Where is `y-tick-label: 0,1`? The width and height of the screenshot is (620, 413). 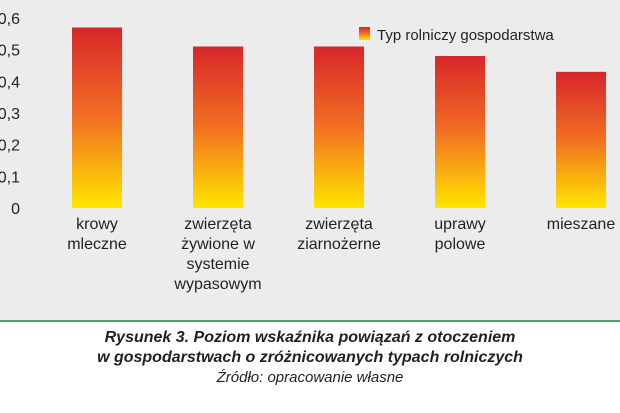 y-tick-label: 0,1 is located at coordinates (10, 177).